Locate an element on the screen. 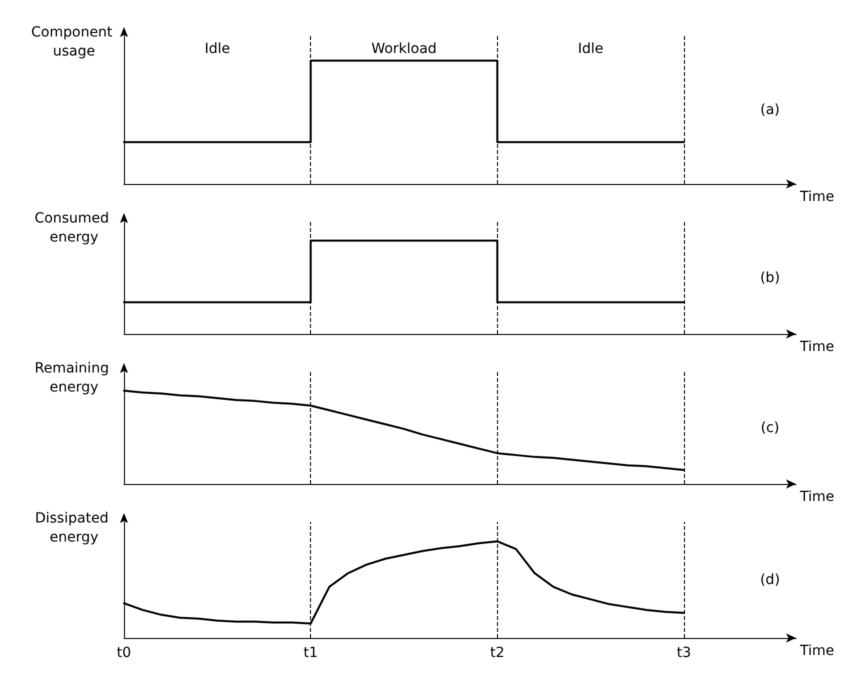 The image size is (843, 685). x-tick-label: t2 is located at coordinates (497, 653).